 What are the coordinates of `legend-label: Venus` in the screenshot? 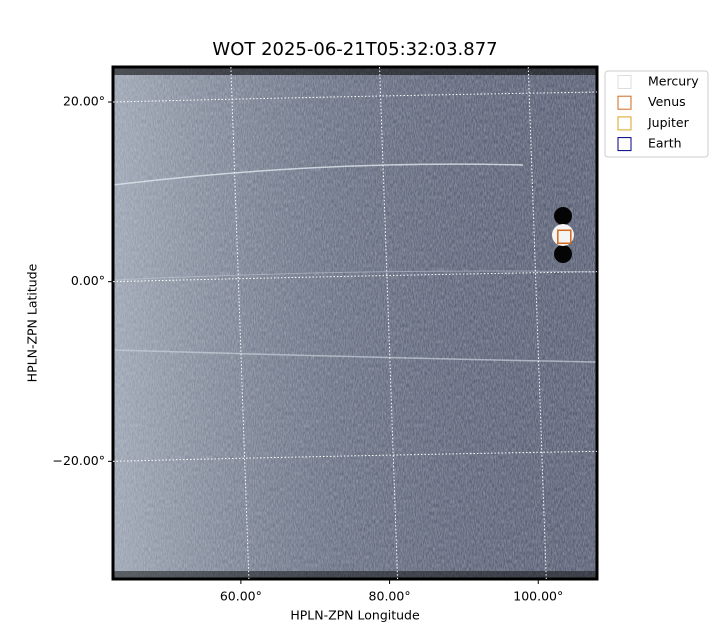 It's located at (667, 101).